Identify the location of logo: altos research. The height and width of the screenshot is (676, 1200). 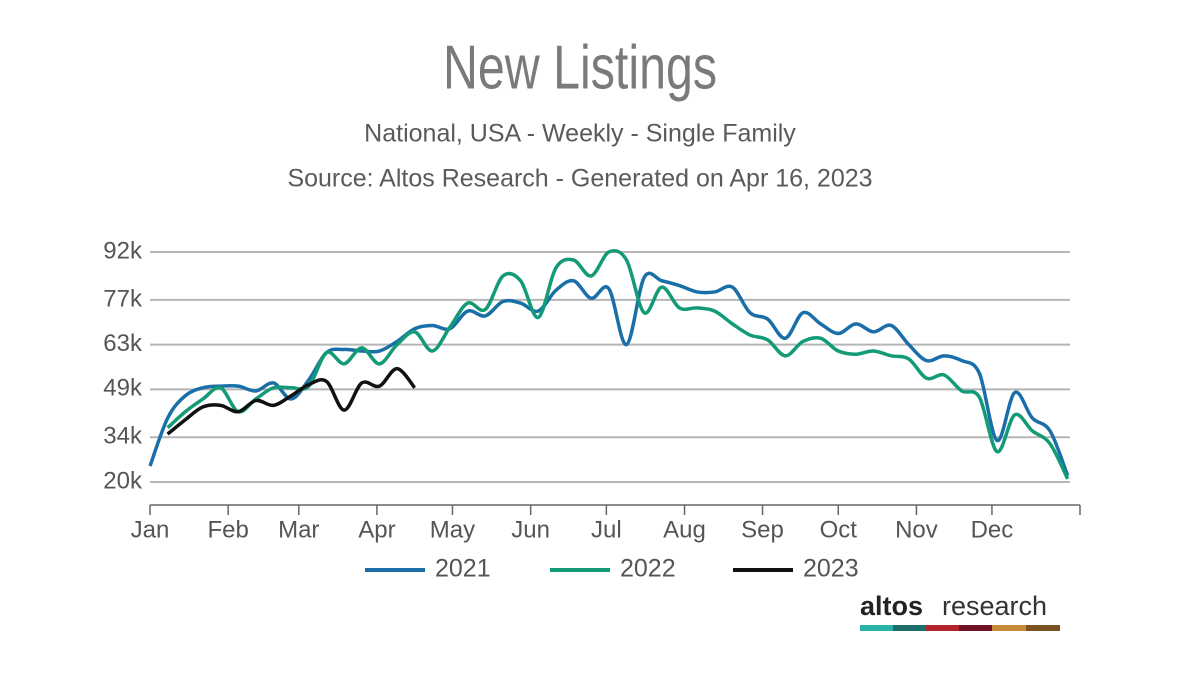
(960, 611).